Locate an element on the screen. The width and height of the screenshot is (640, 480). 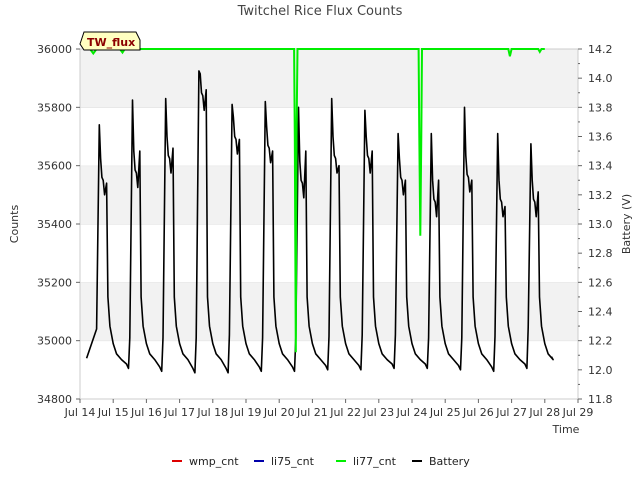
x-tick-label: Jul 21 is located at coordinates (312, 412).